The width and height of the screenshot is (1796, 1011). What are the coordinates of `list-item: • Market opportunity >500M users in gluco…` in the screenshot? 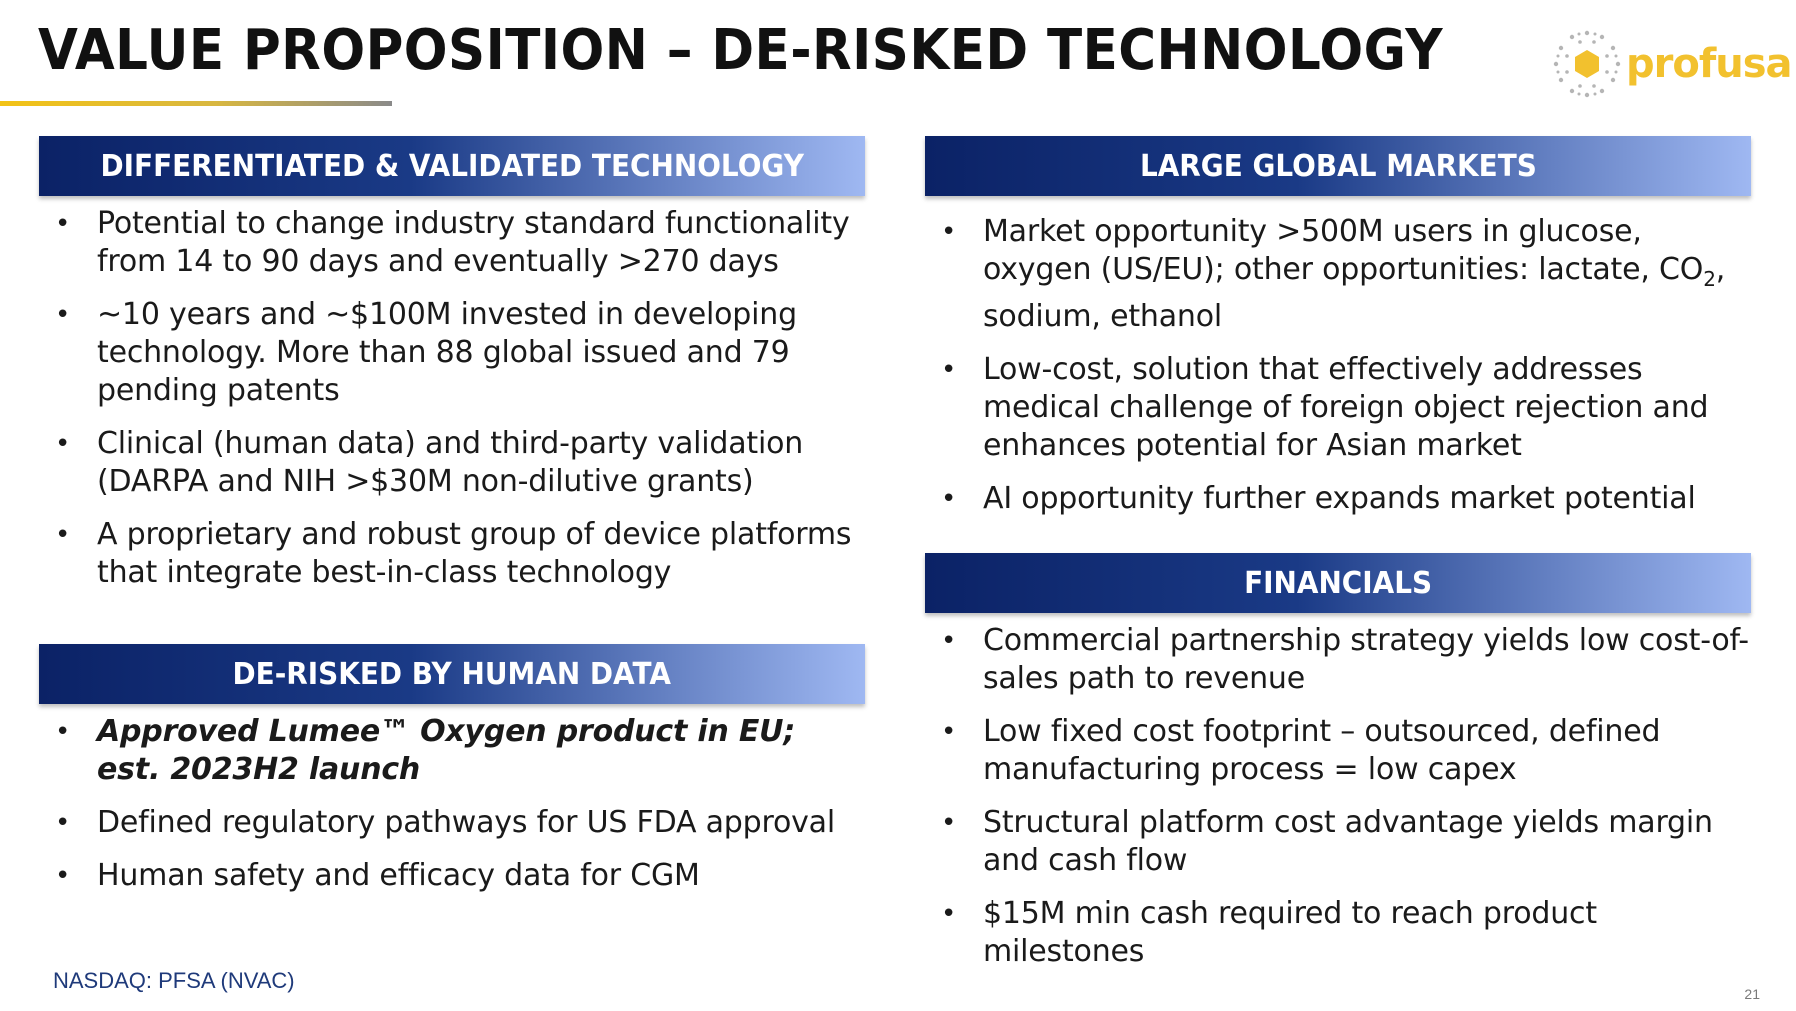 It's located at (1333, 274).